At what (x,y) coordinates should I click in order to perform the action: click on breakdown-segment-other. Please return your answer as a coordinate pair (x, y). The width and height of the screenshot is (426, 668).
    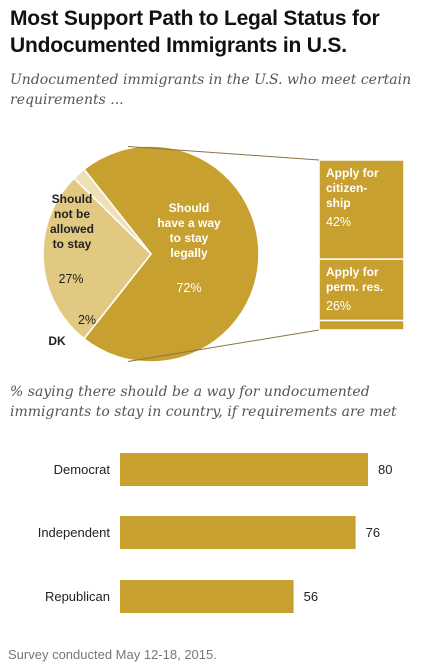
    Looking at the image, I should click on (361, 325).